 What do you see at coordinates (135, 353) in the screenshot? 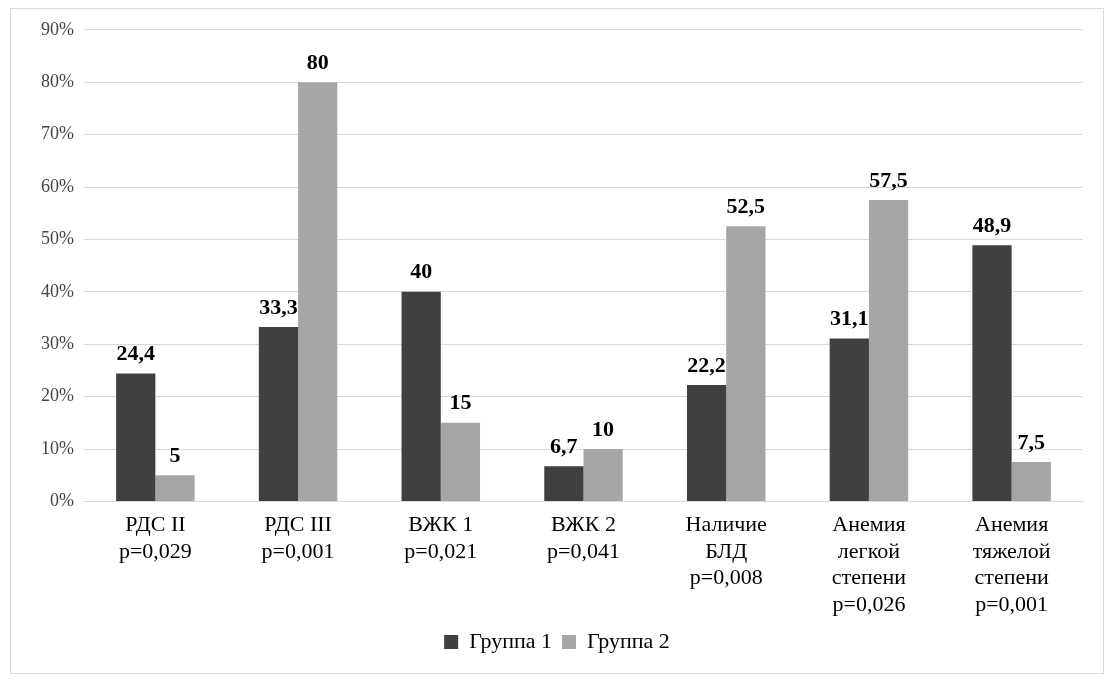
I see `data-label: 24,4` at bounding box center [135, 353].